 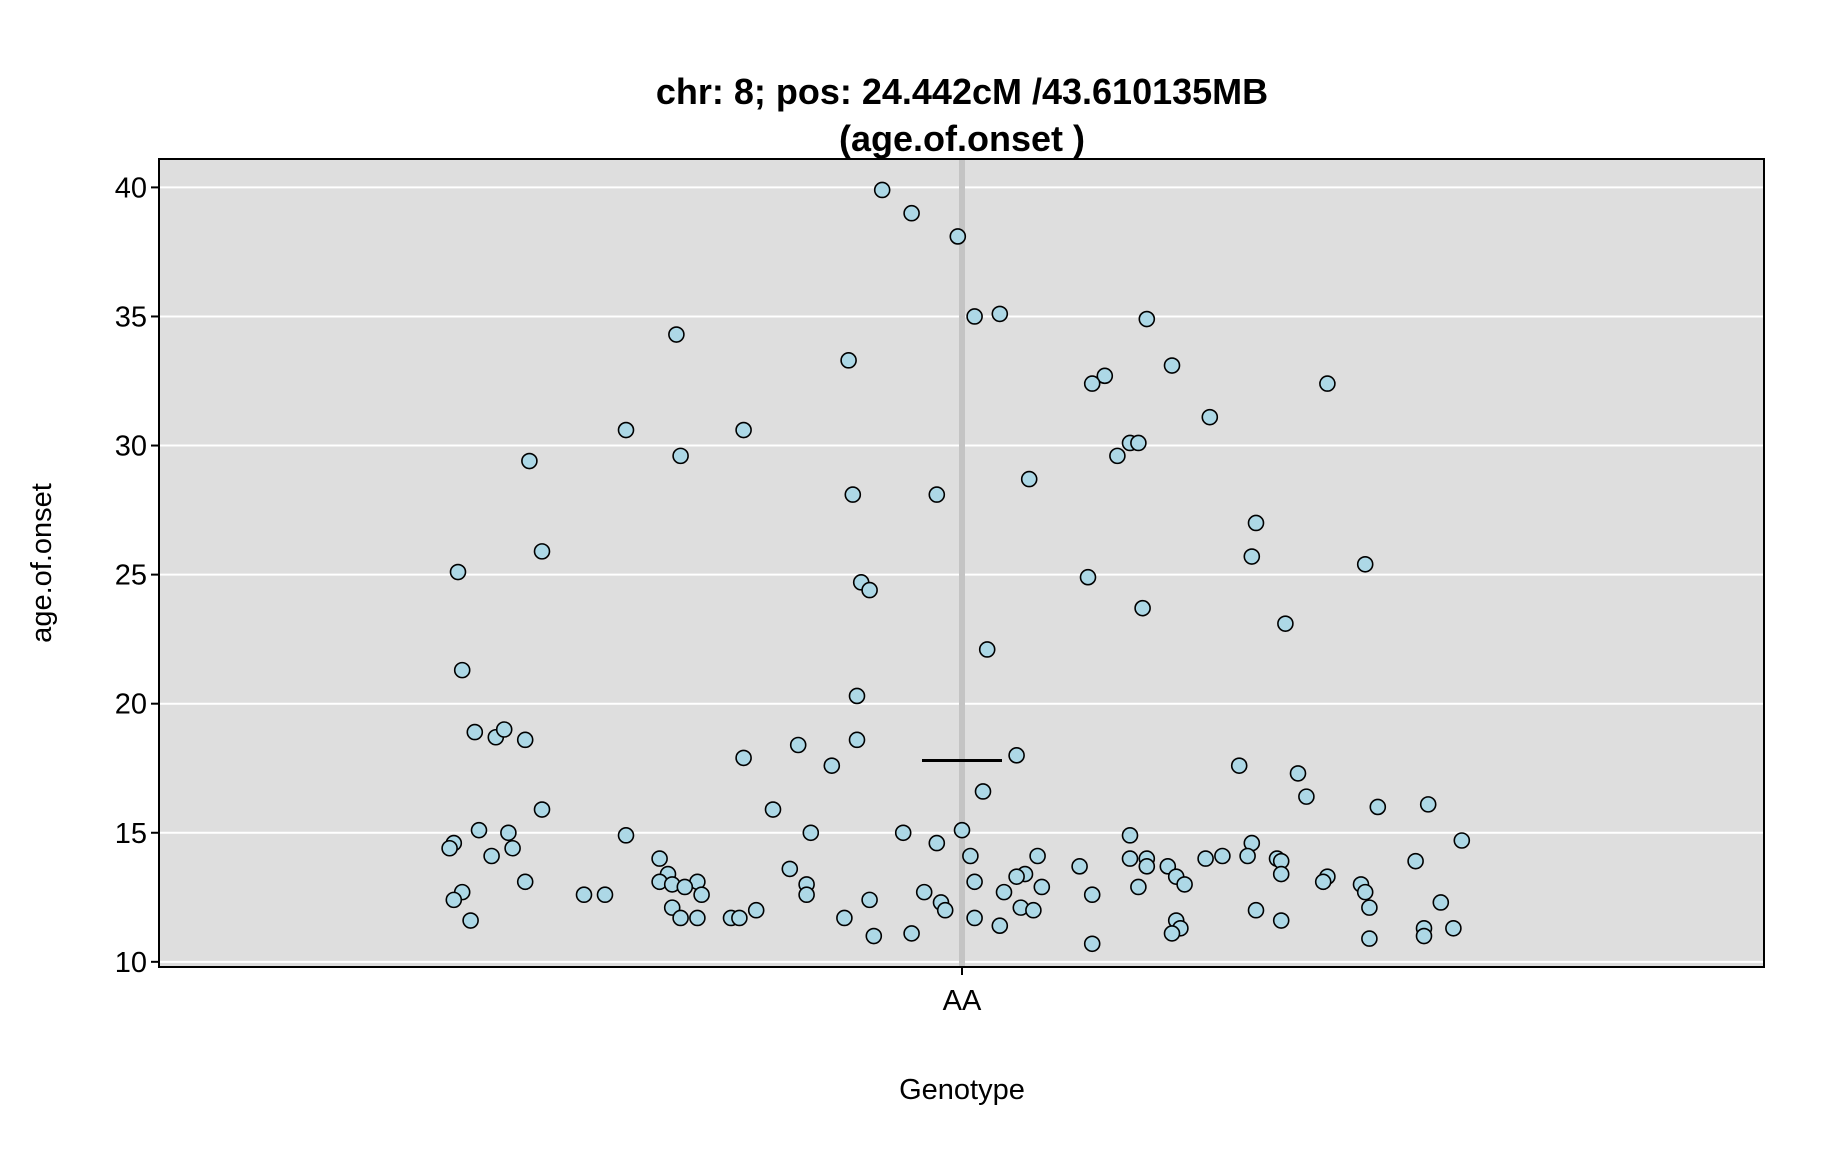 I want to click on y-tick-label: 10, so click(x=131, y=963).